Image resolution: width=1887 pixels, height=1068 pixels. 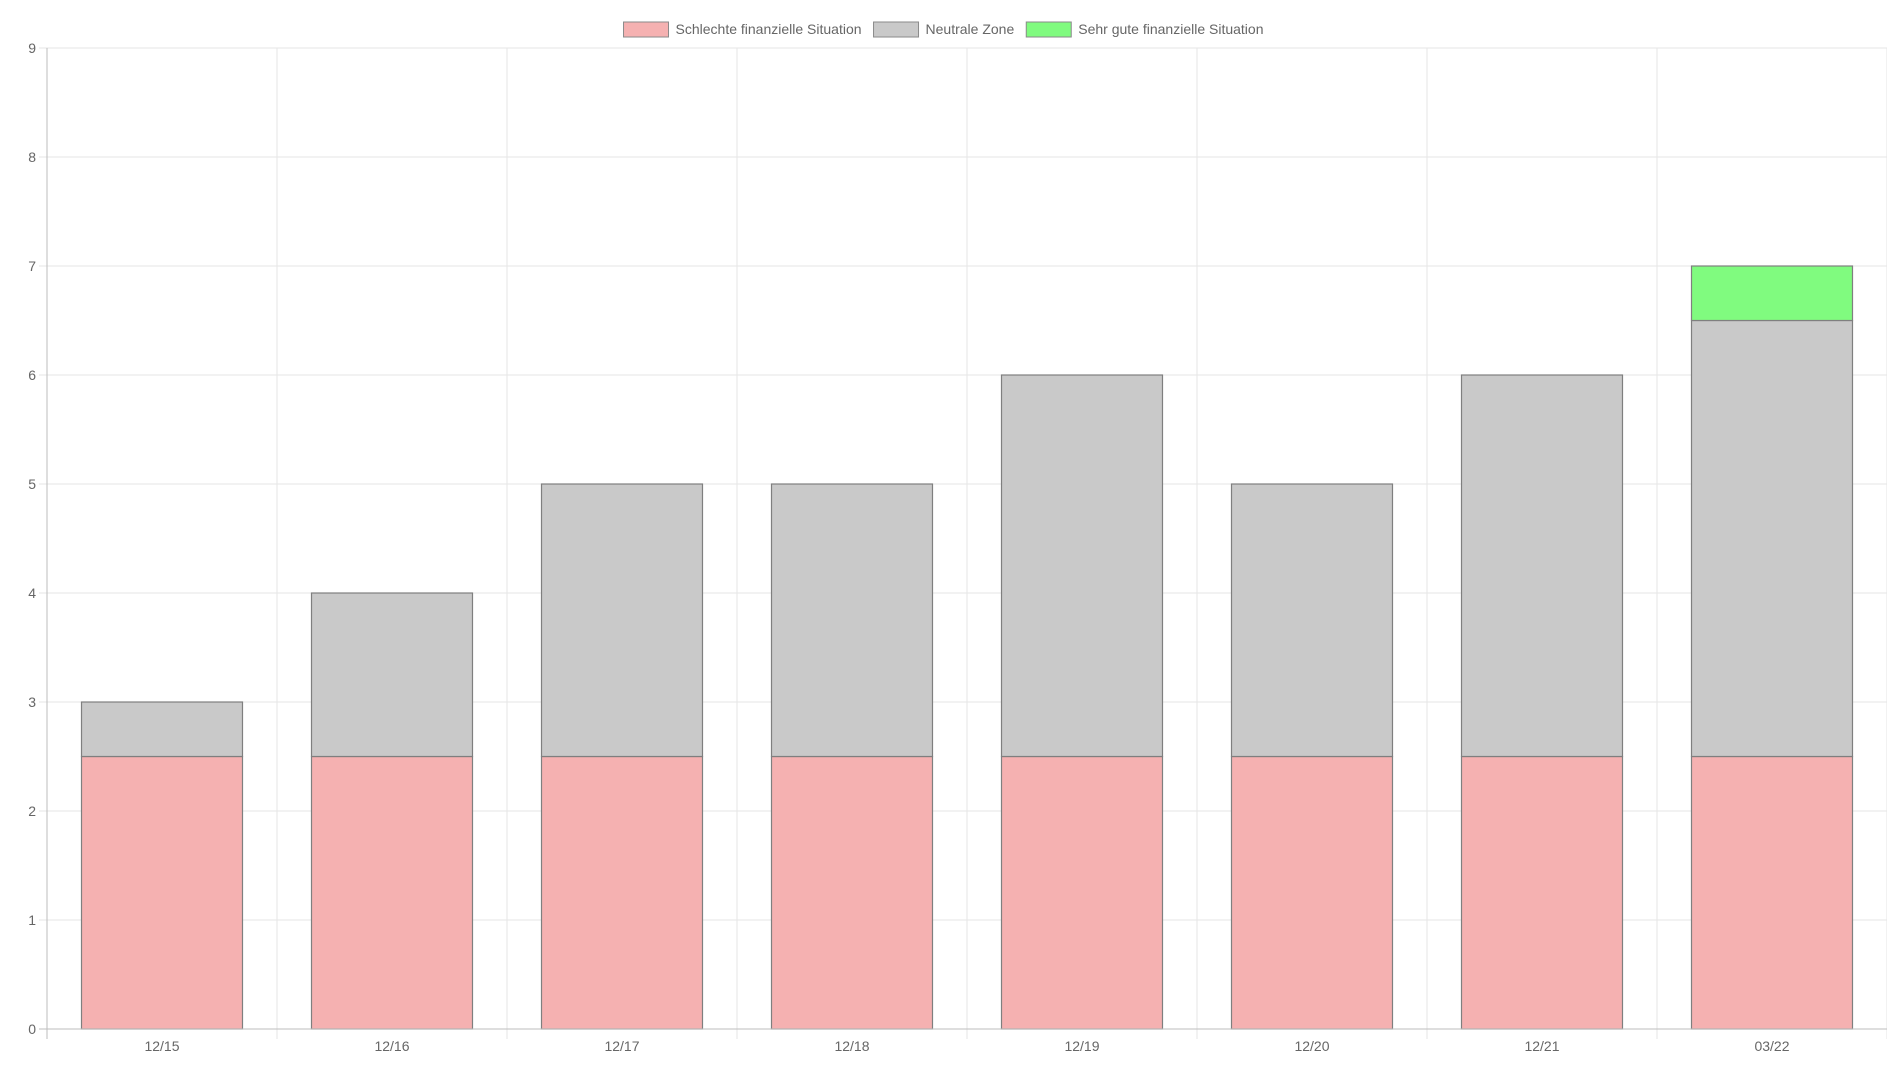 What do you see at coordinates (32, 811) in the screenshot?
I see `y-tick-label: 2` at bounding box center [32, 811].